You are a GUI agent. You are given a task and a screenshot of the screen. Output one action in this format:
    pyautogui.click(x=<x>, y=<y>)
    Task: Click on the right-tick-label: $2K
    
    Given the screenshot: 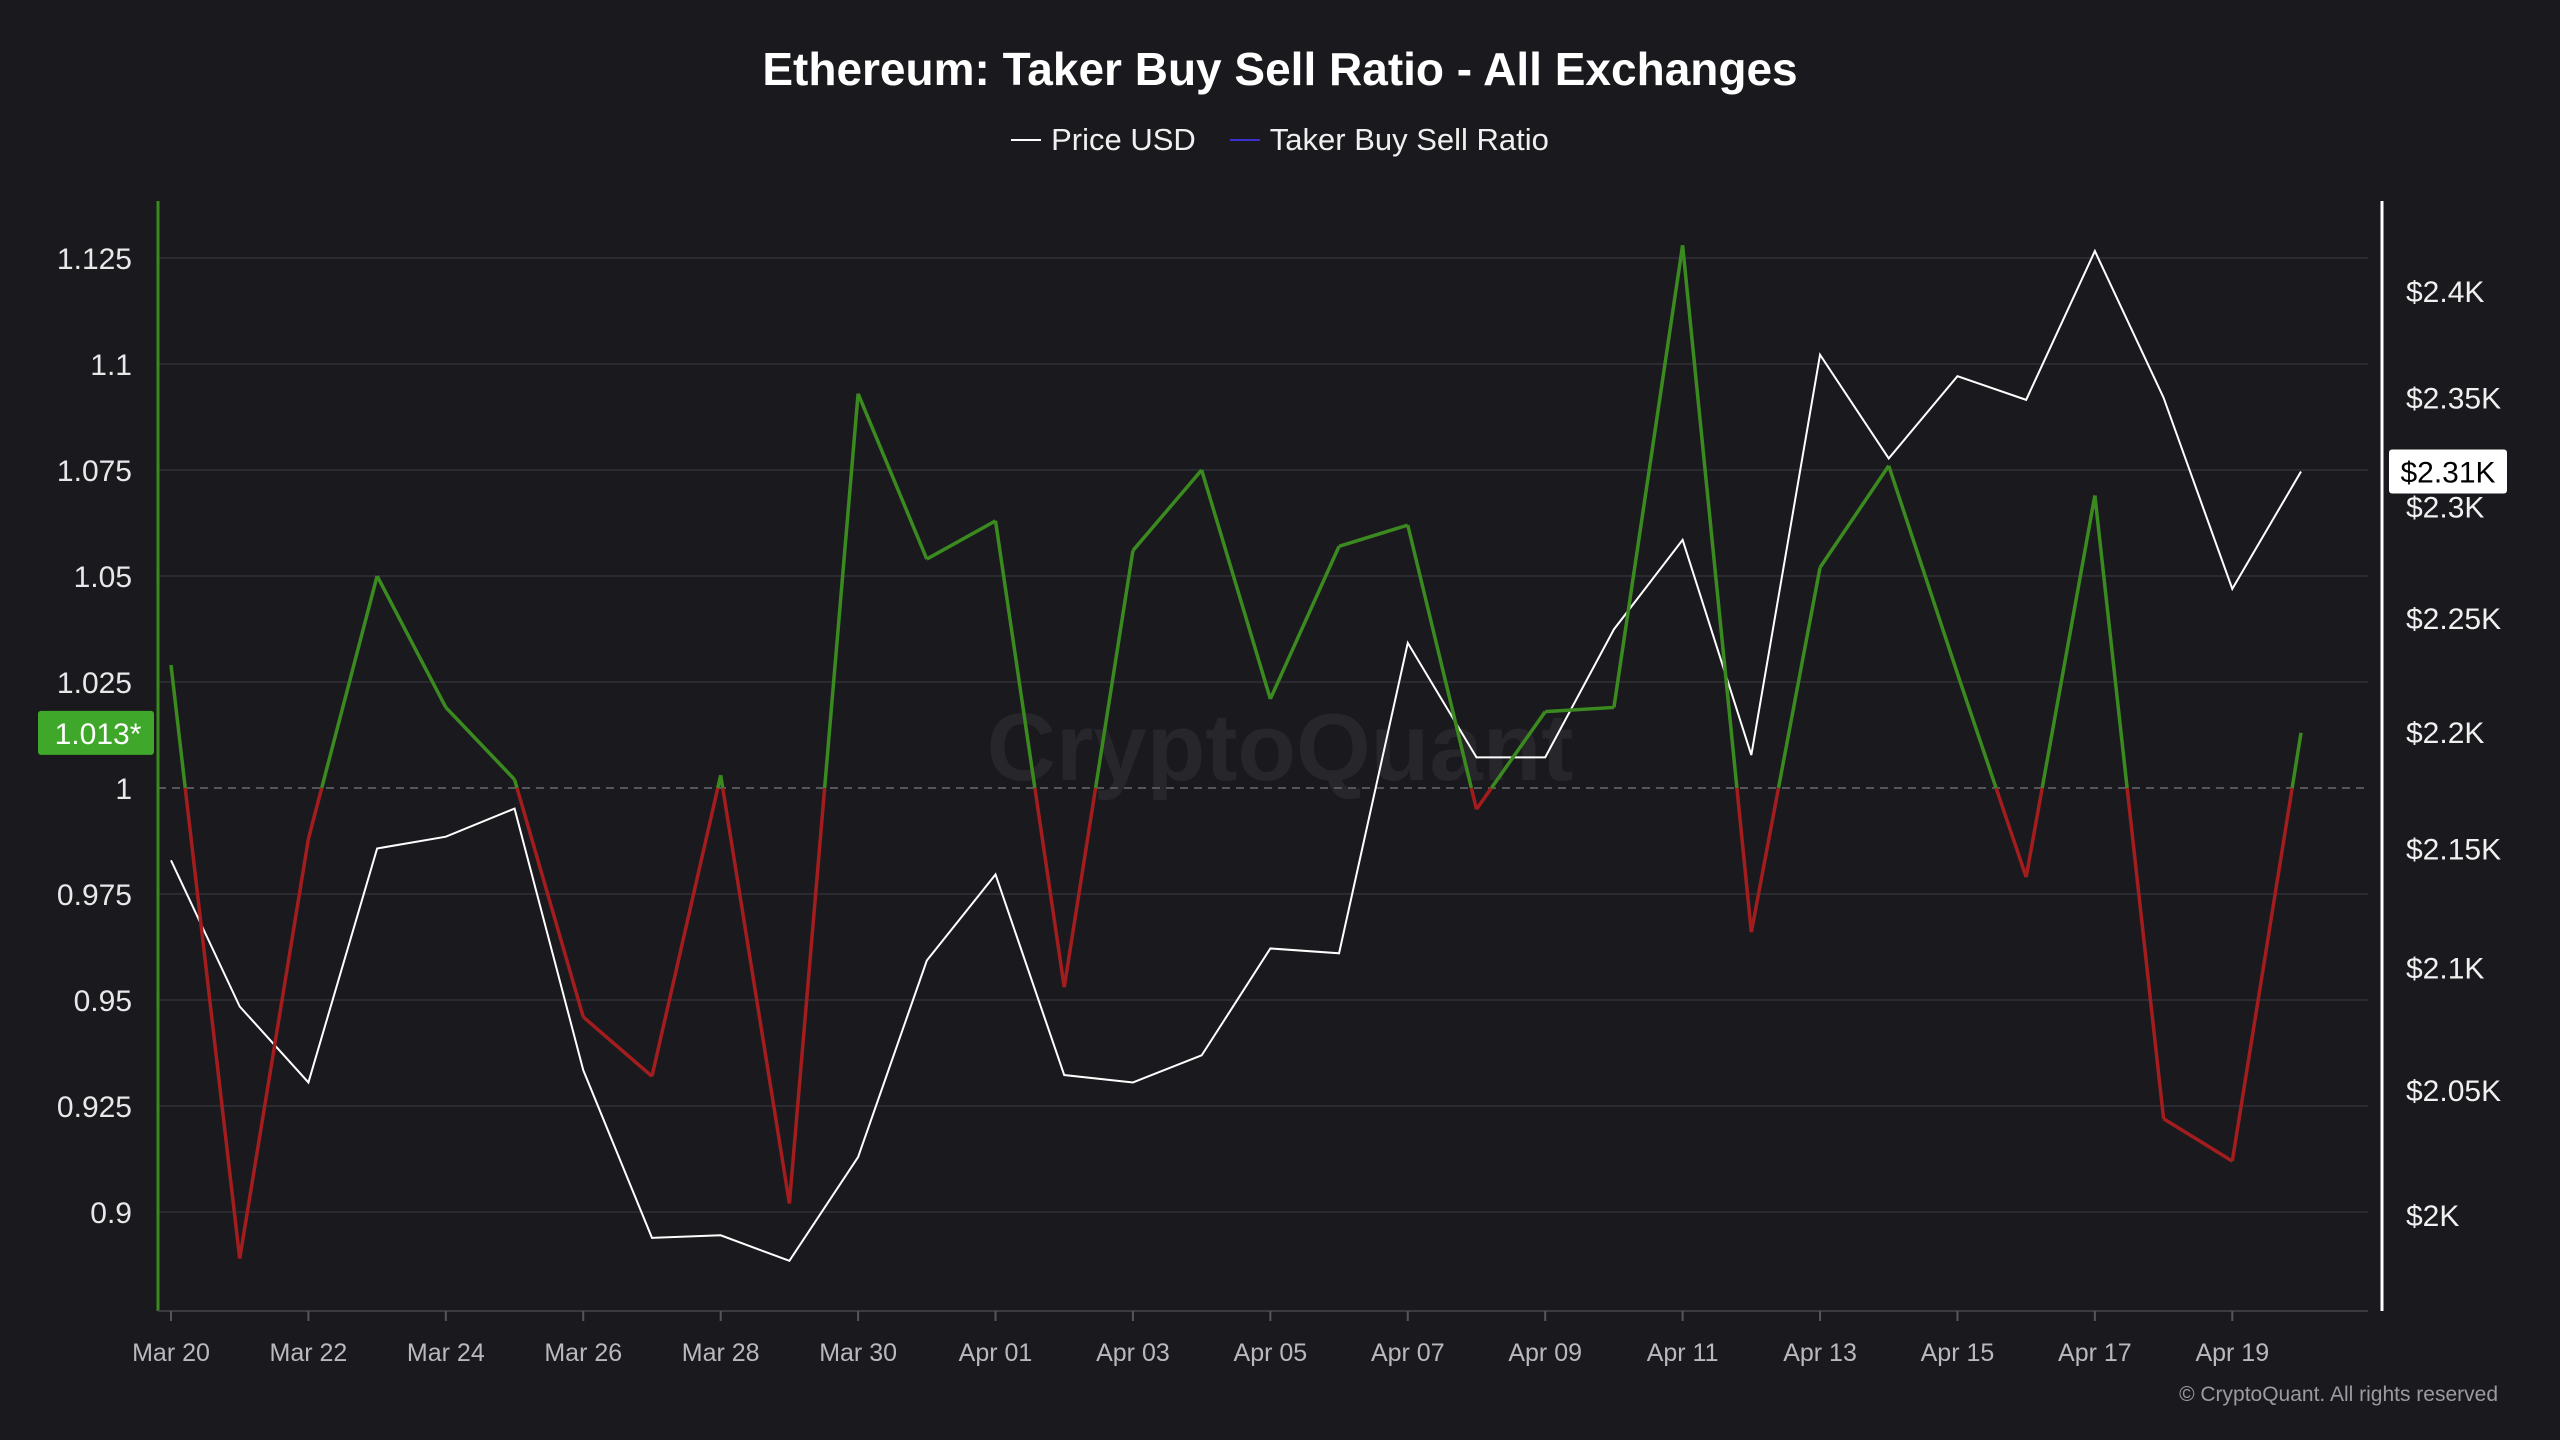 What is the action you would take?
    pyautogui.click(x=2432, y=1216)
    